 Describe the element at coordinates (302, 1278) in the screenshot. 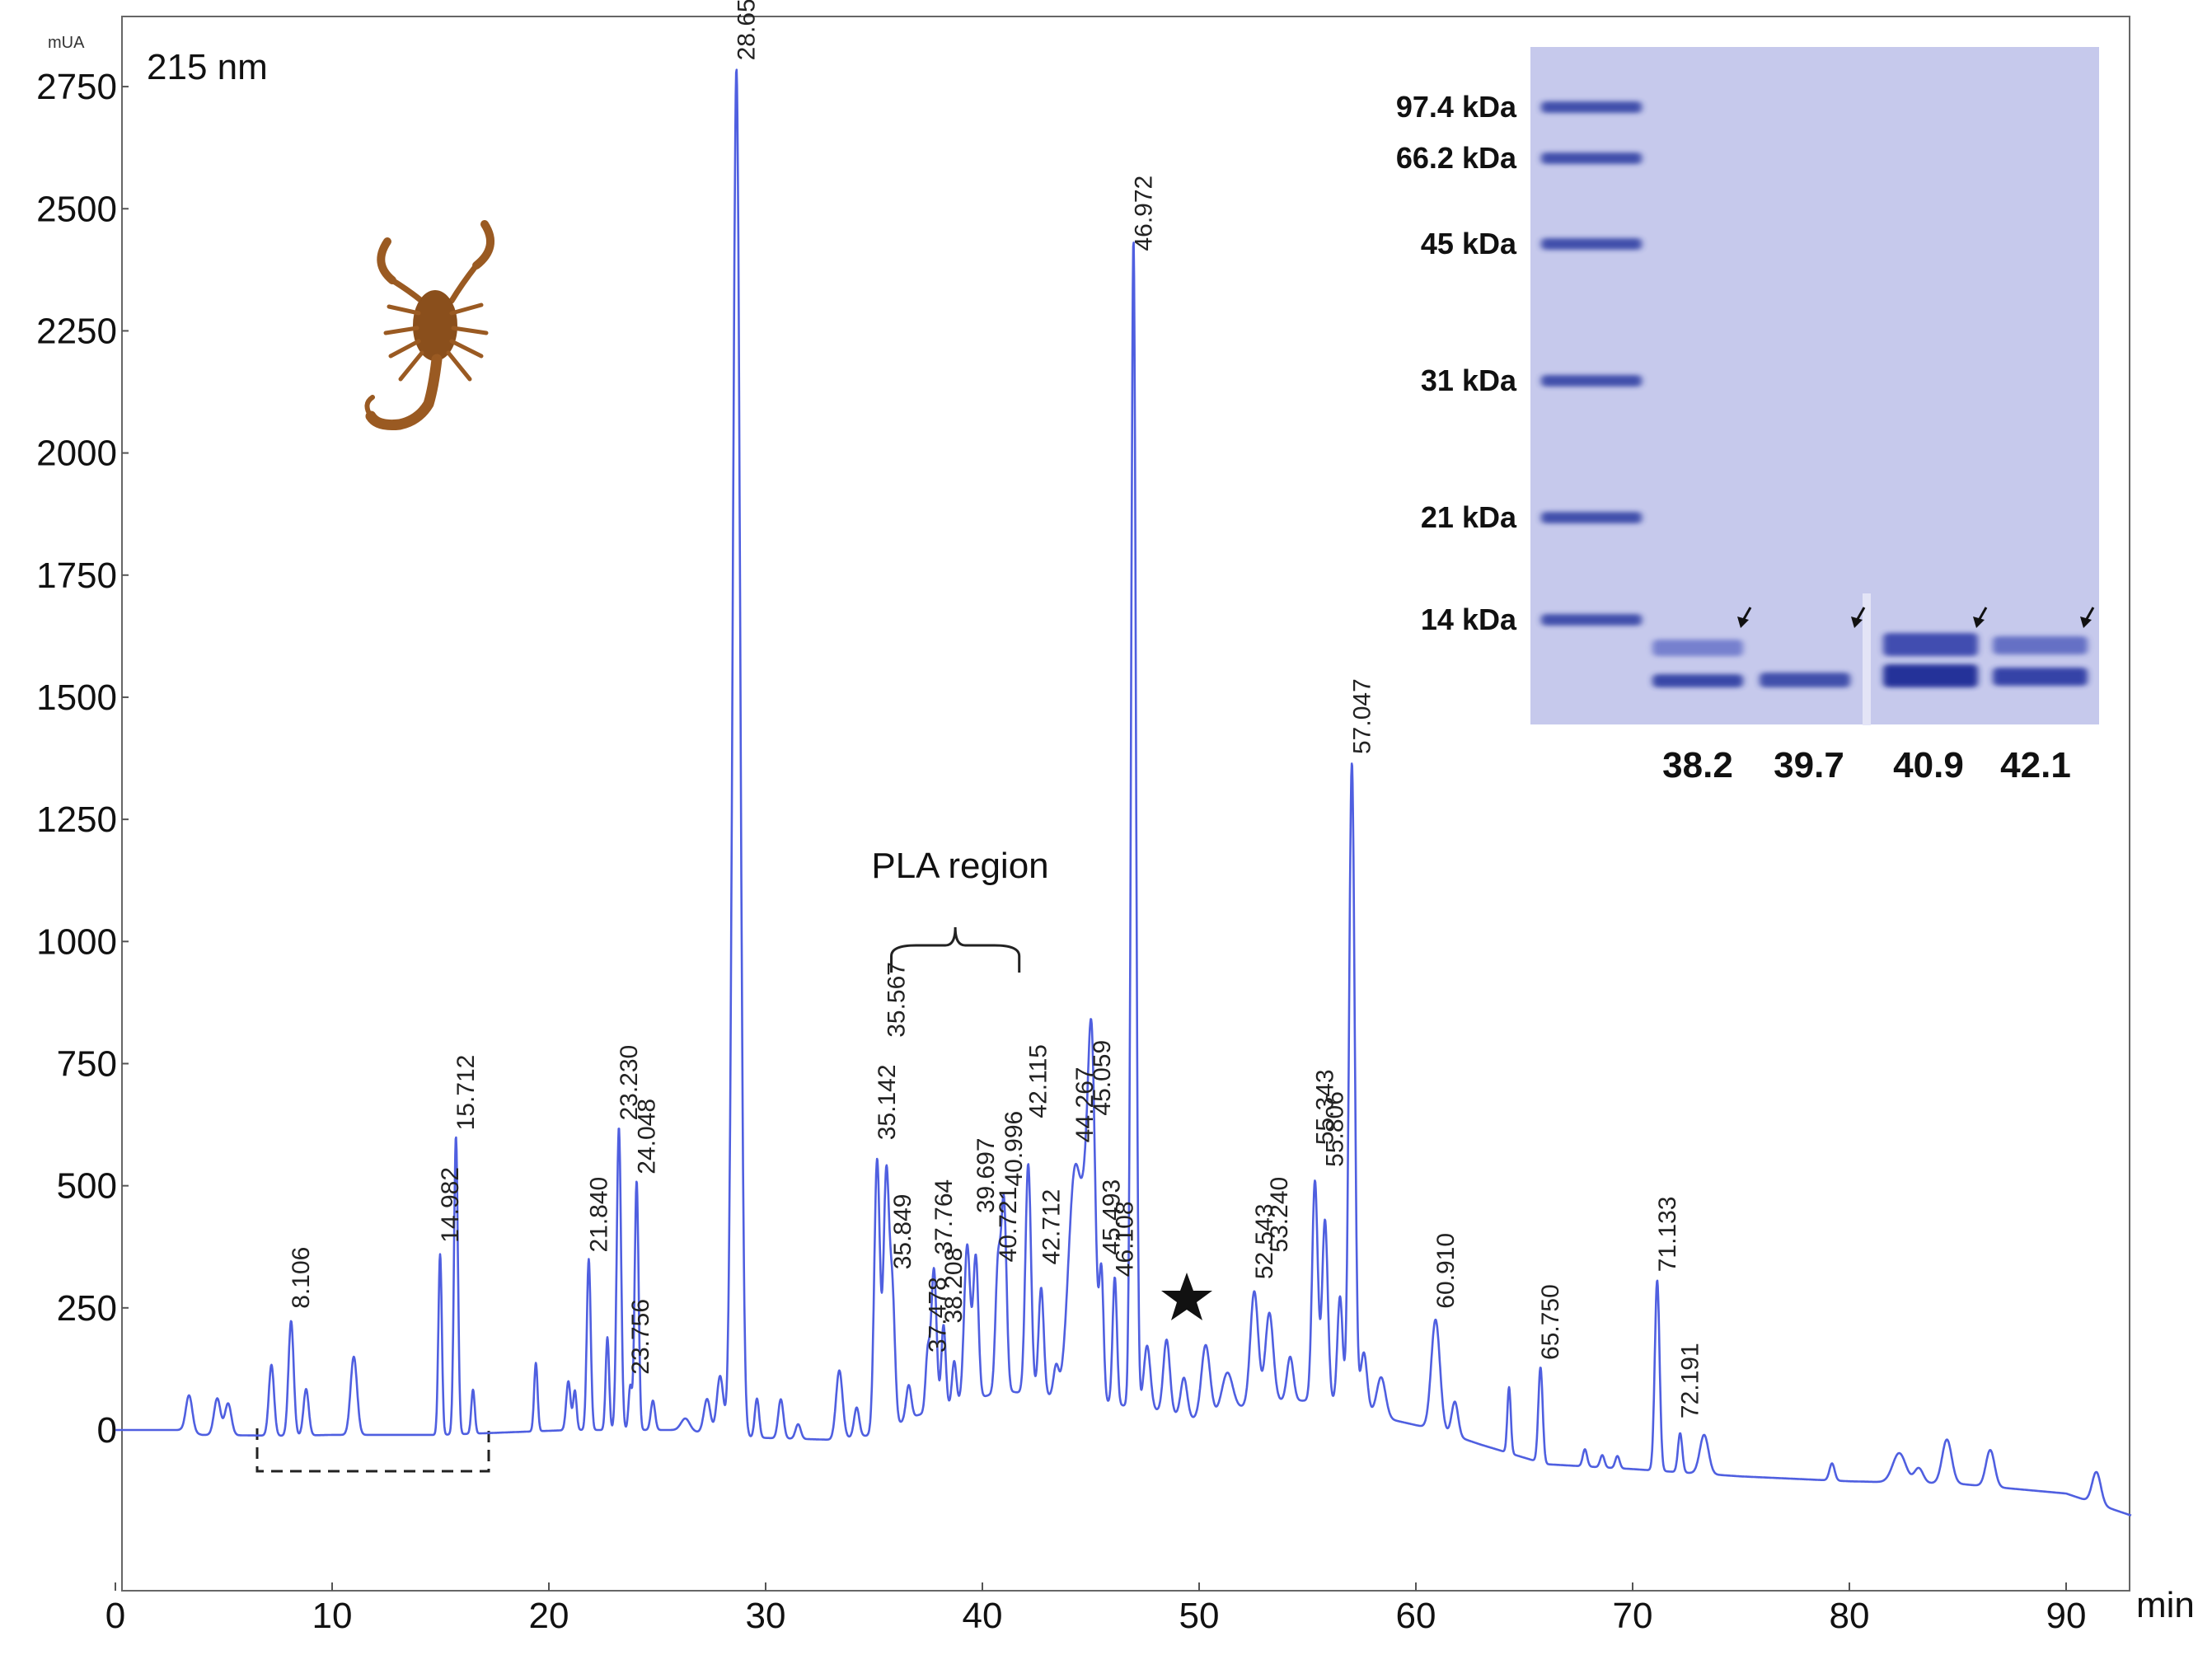

I see `peak-label: 8.106` at that location.